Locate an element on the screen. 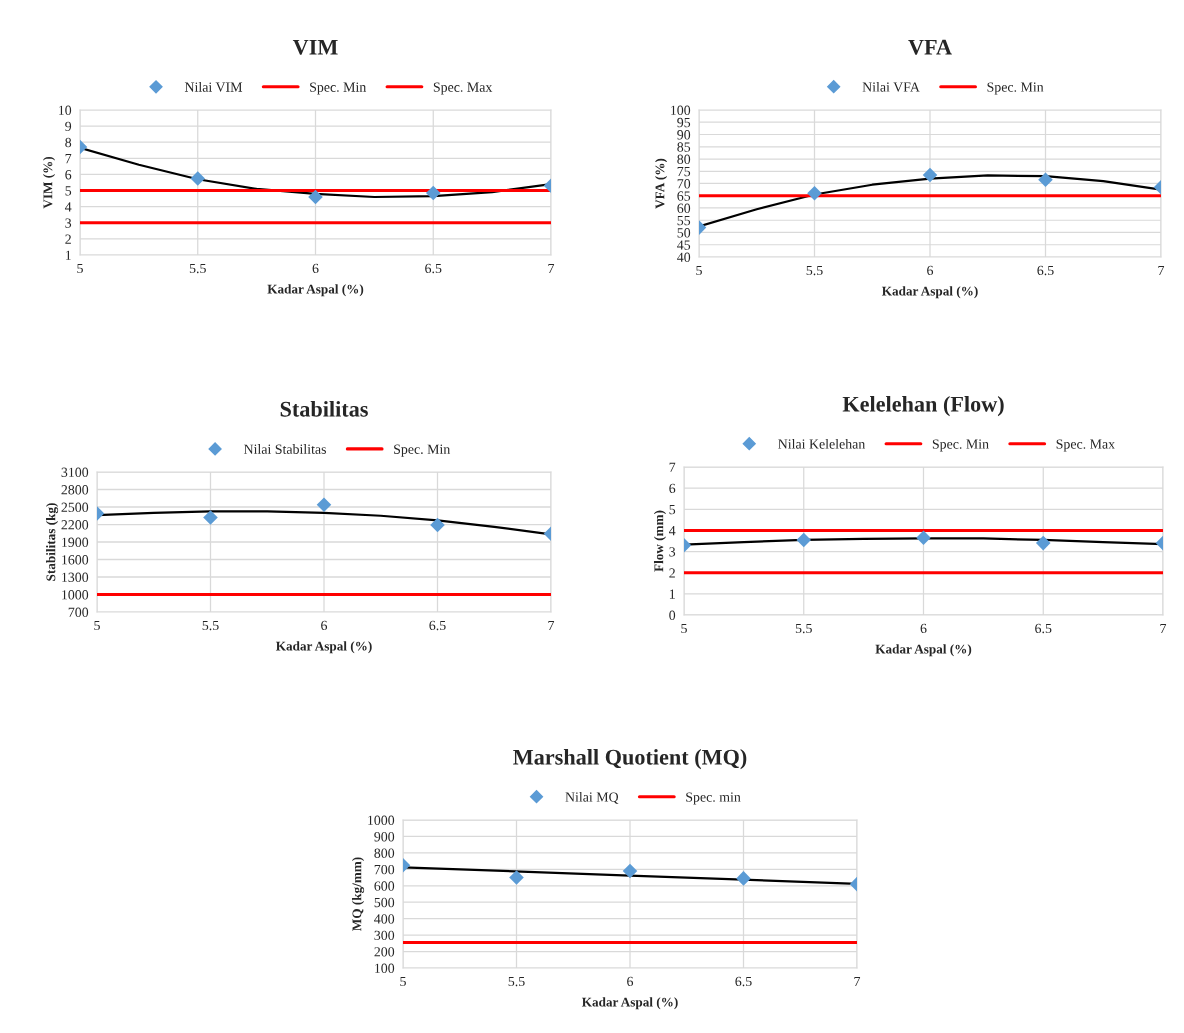 The image size is (1184, 1033). chart-title: Marshall Quotient (MQ) is located at coordinates (630, 759).